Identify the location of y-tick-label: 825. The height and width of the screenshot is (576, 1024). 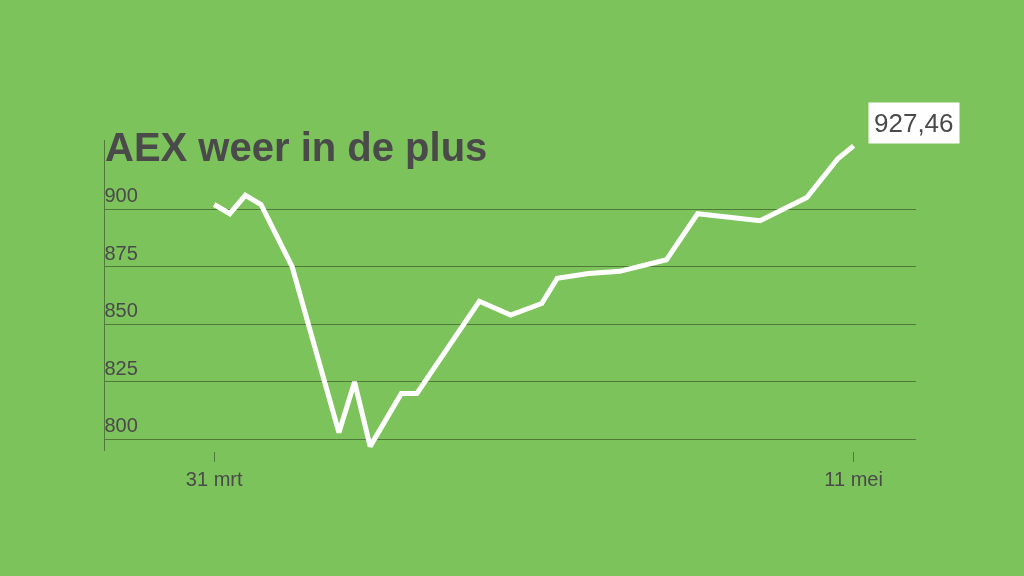
(121, 367).